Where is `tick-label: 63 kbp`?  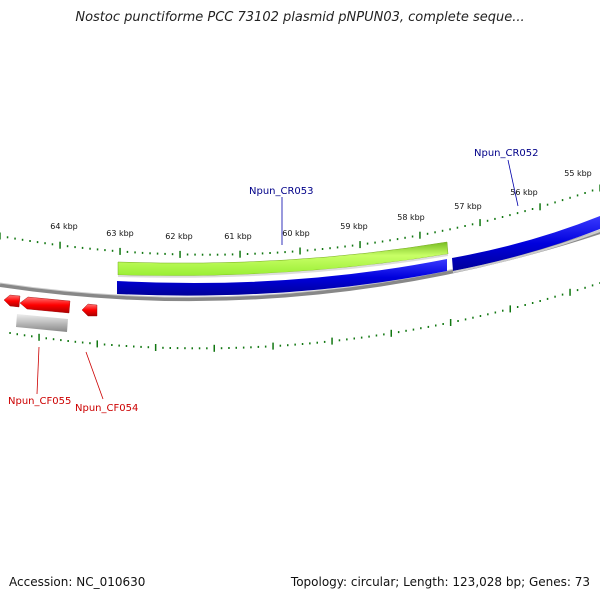
tick-label: 63 kbp is located at coordinates (120, 233).